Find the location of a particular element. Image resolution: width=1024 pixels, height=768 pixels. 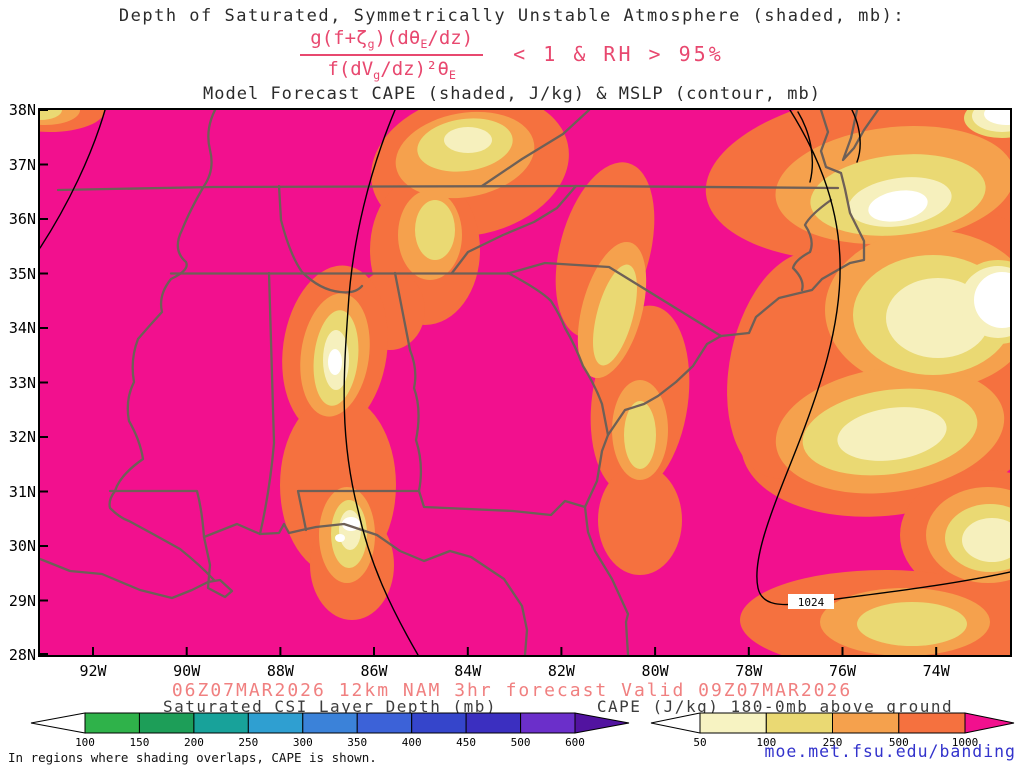

lon-label: 86W is located at coordinates (374, 671).